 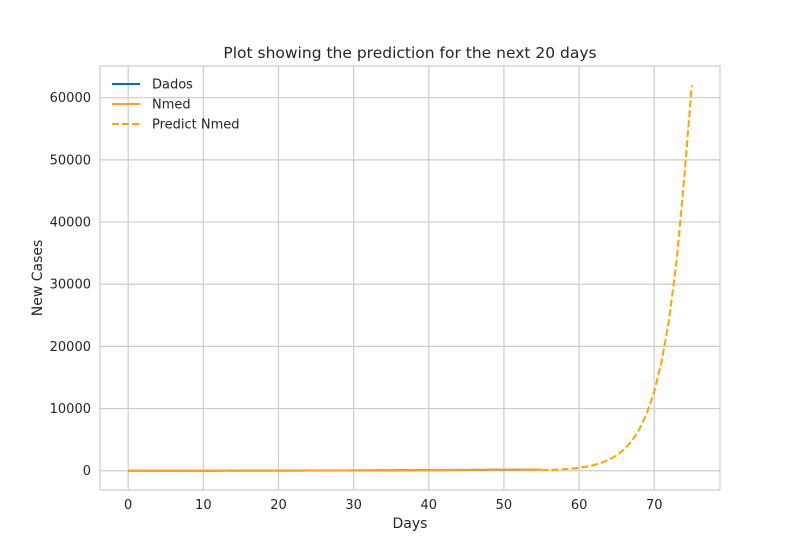 I want to click on legend: Dados Nmed Predict Nmed, so click(x=176, y=105).